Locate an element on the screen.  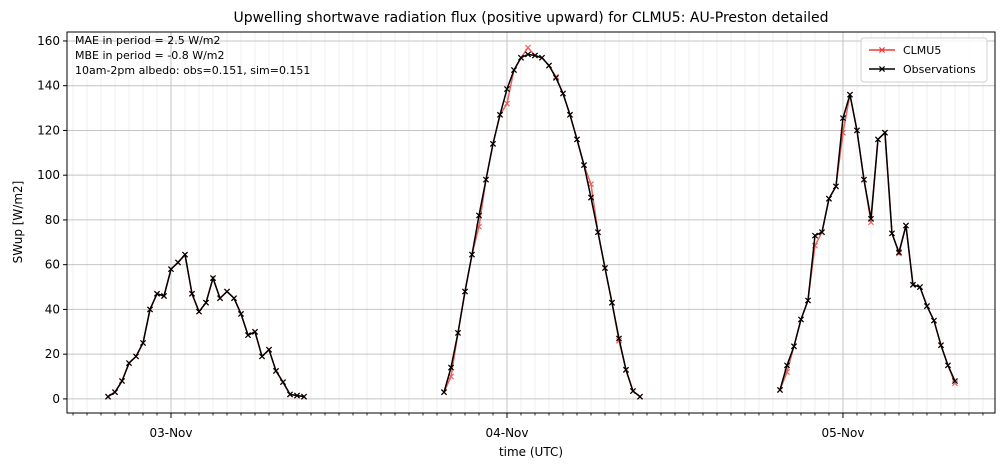
y-tick-label: 80 is located at coordinates (52, 220).